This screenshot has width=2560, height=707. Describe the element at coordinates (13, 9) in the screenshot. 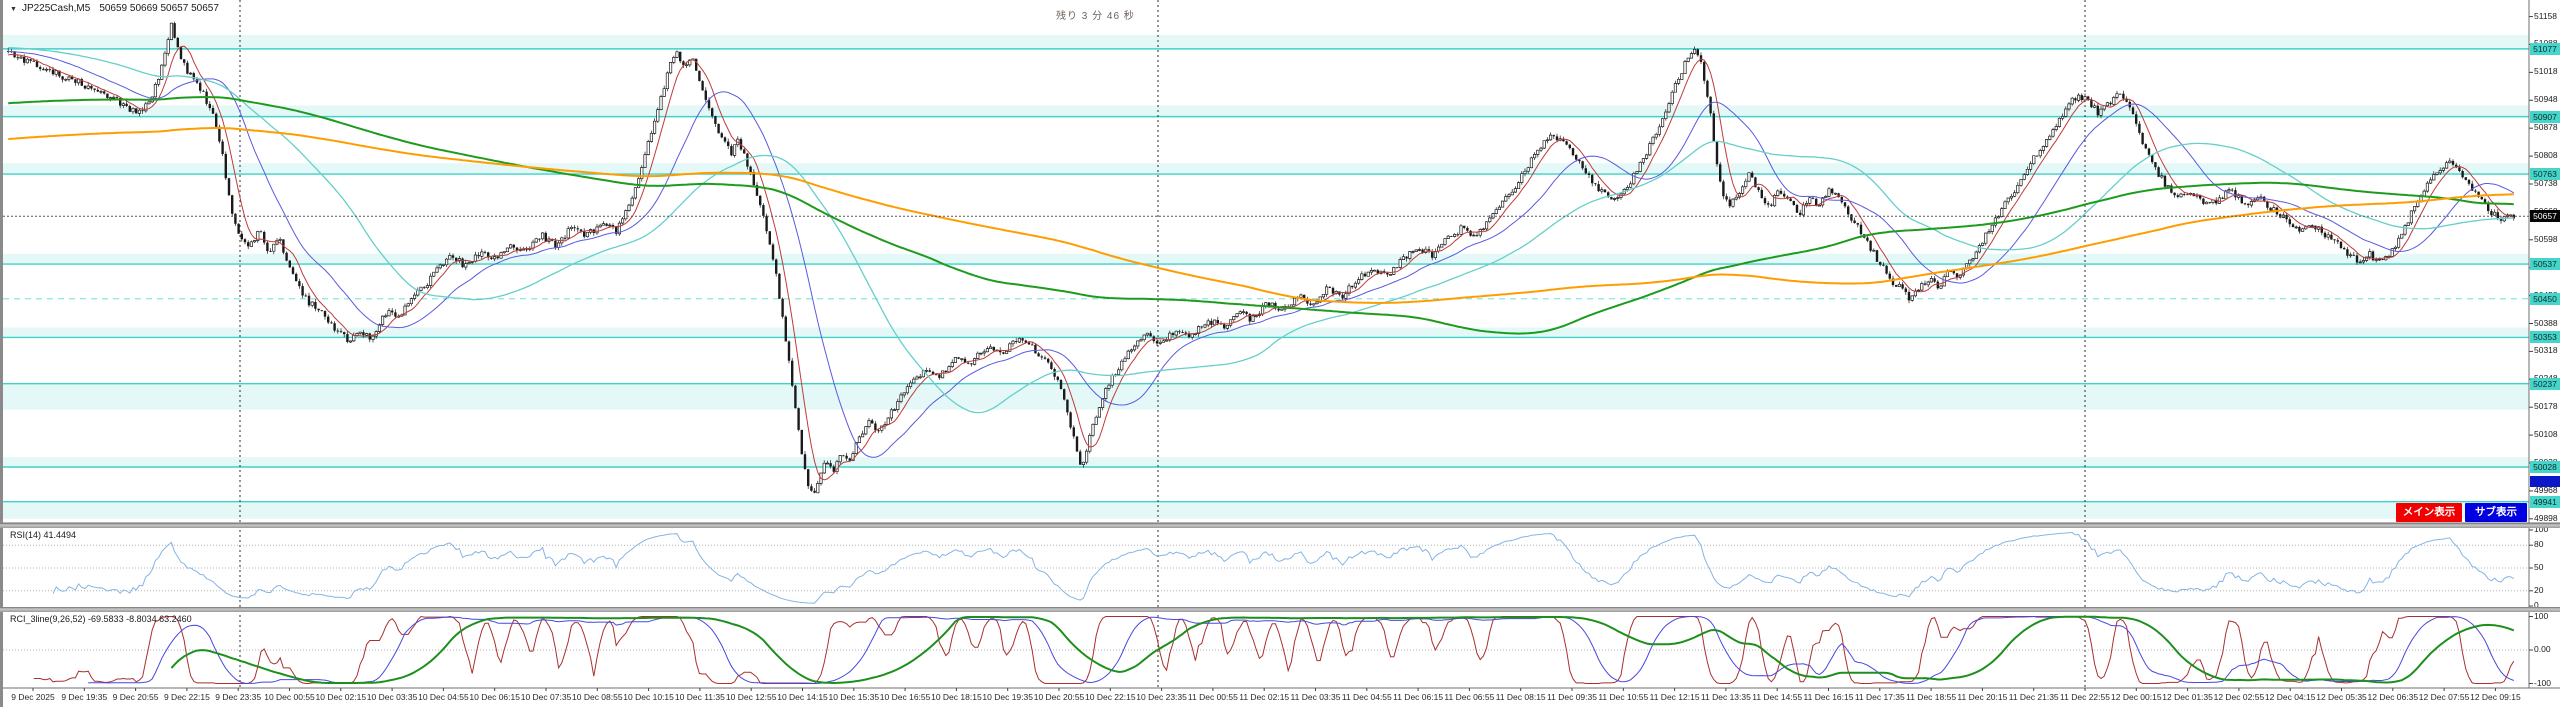

I see `symbol-dropdown-icon: ▼` at that location.